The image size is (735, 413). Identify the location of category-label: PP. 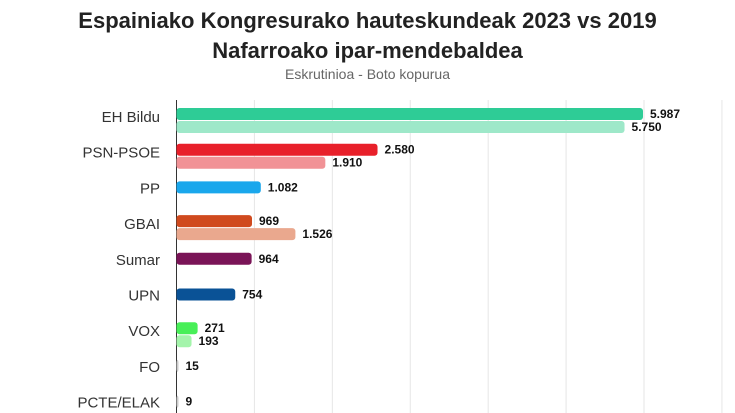
(150, 188).